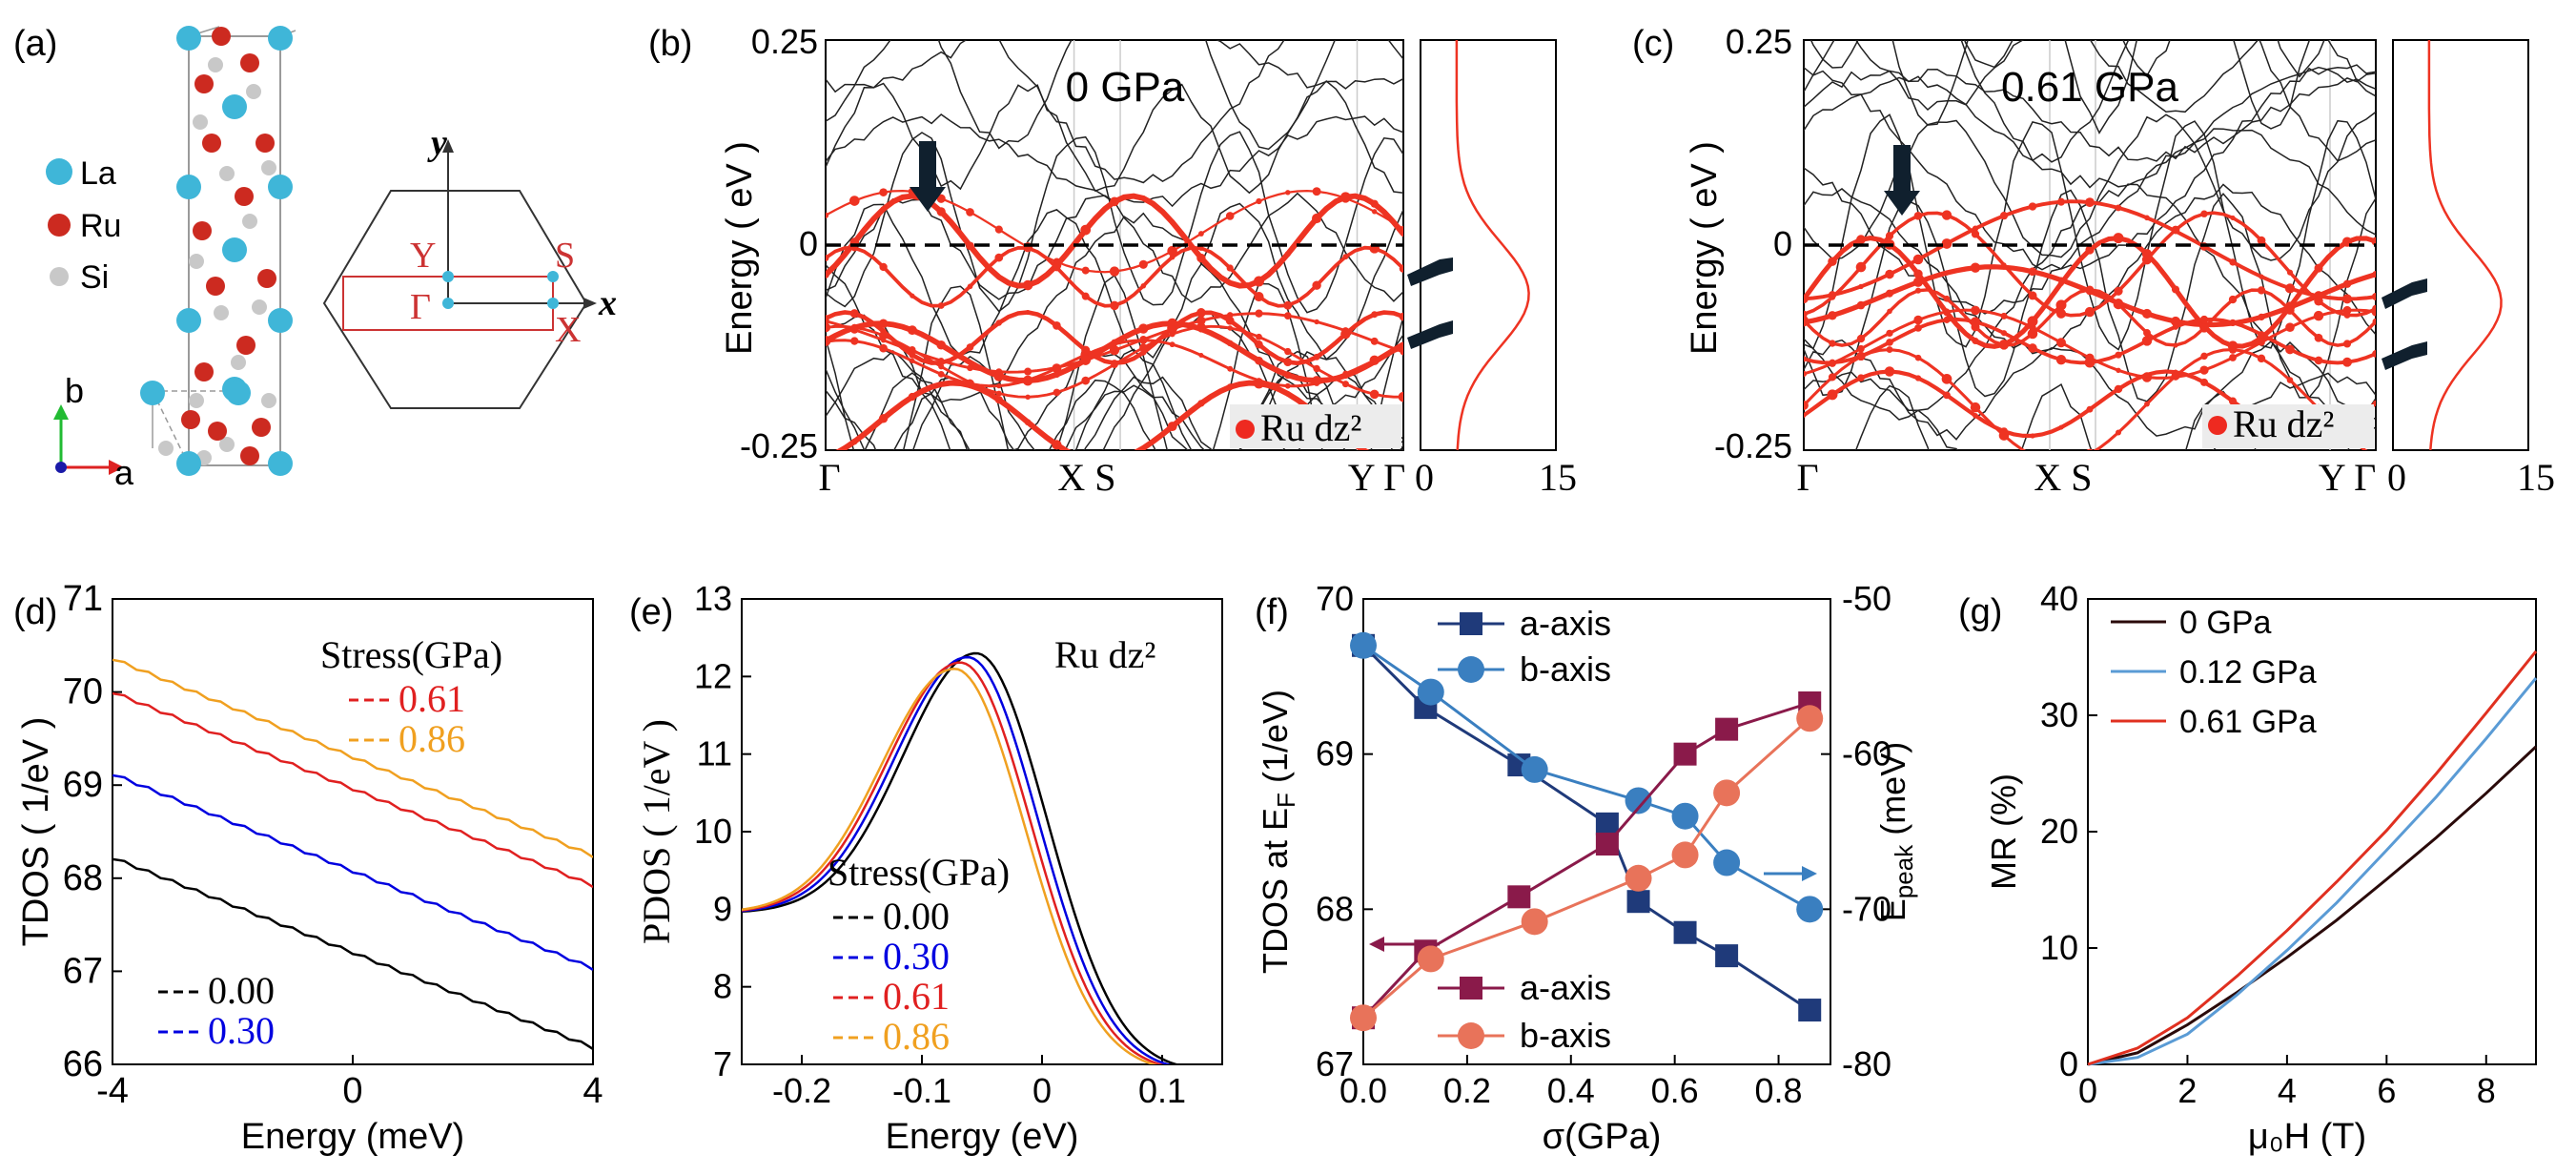  Describe the element at coordinates (101, 226) in the screenshot. I see `legend-ru: Ru` at that location.